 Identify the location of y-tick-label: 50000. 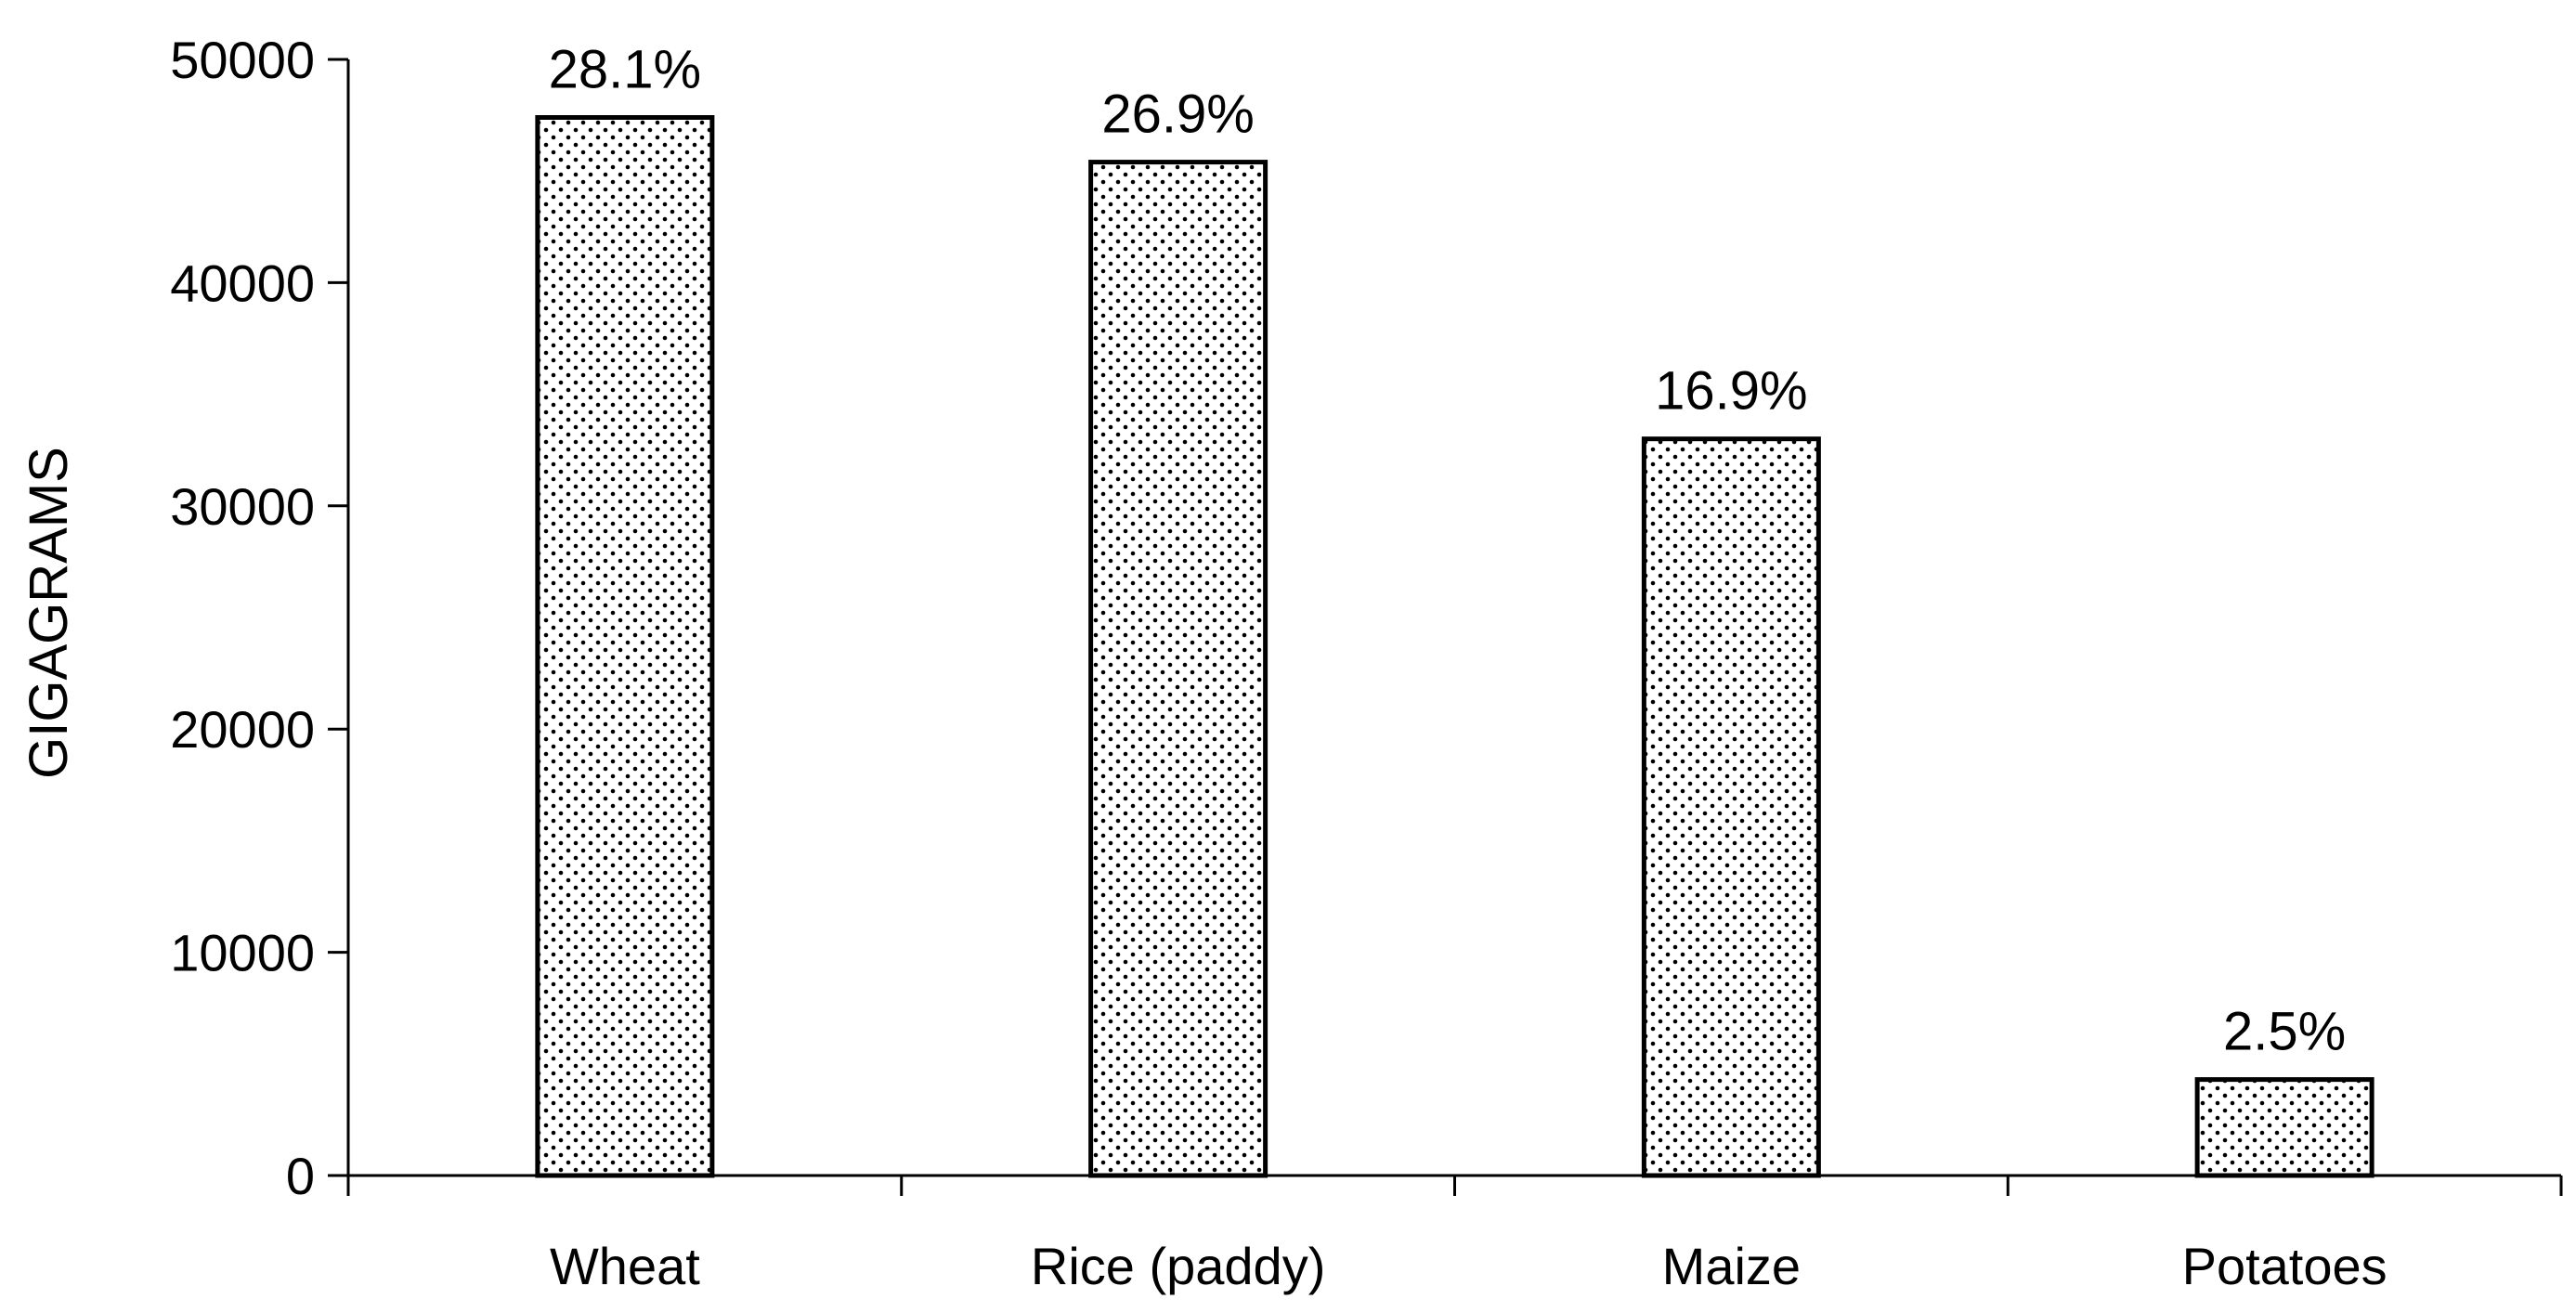
(243, 60).